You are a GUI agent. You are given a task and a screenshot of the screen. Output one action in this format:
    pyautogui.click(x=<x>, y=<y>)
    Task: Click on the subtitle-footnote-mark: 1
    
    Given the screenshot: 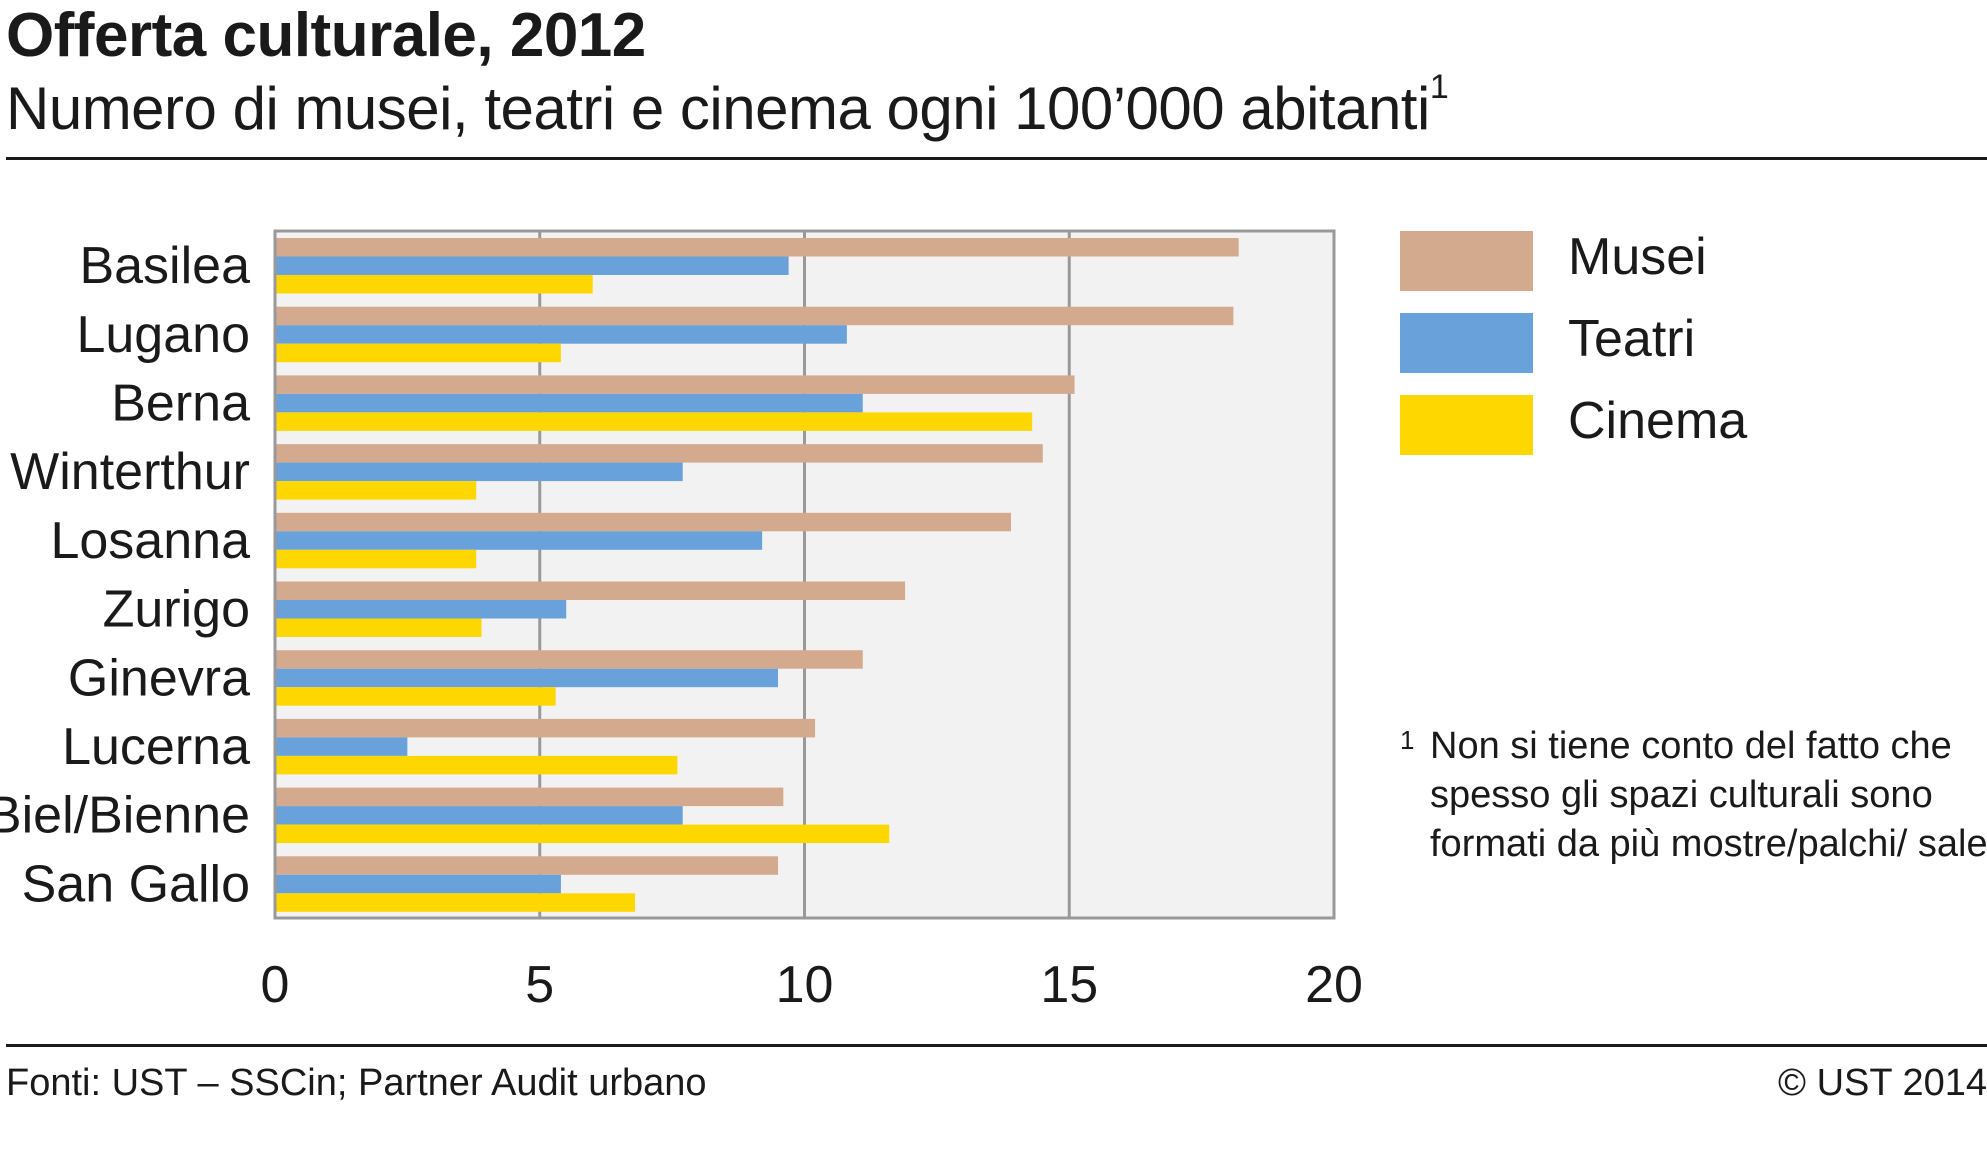 What is the action you would take?
    pyautogui.click(x=1439, y=87)
    